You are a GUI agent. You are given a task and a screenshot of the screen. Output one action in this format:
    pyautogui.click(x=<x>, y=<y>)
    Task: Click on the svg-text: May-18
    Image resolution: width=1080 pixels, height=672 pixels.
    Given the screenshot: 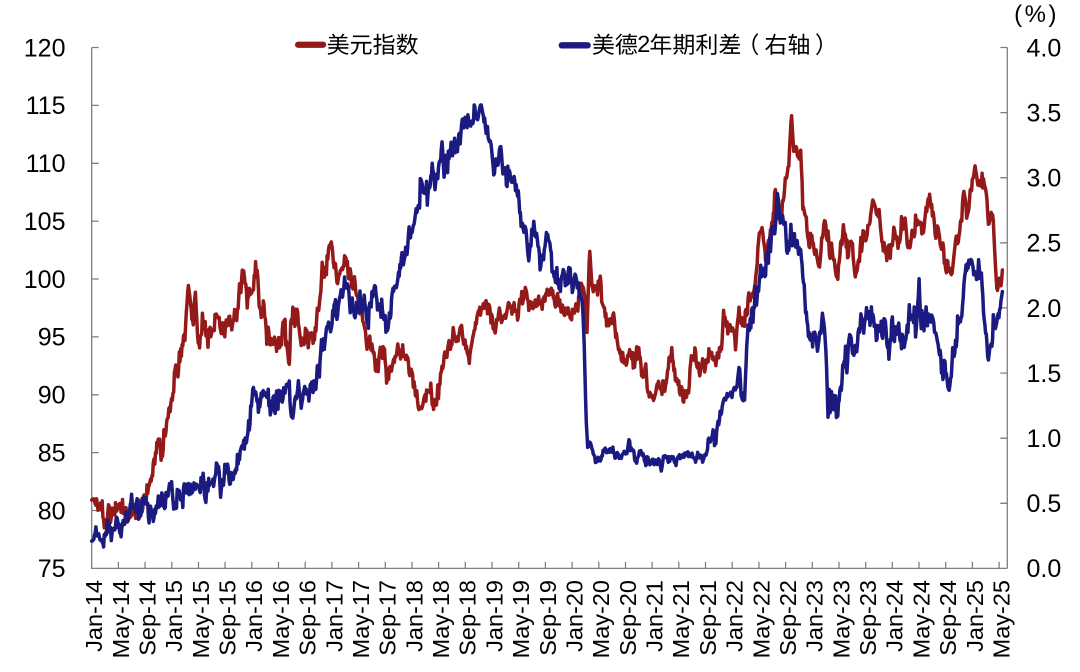 What is the action you would take?
    pyautogui.click(x=441, y=619)
    